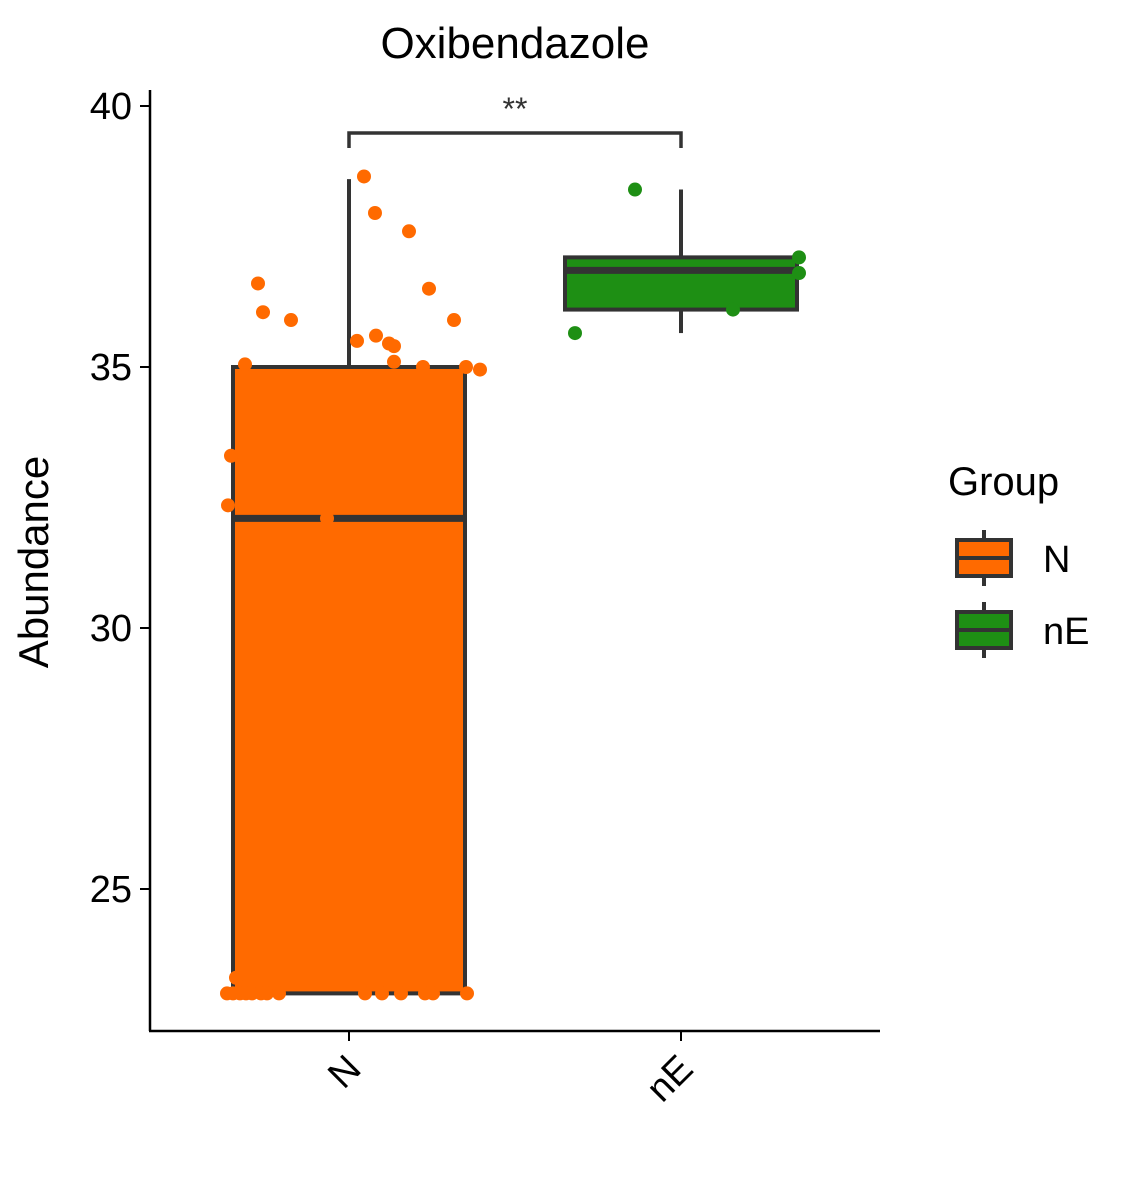 The image size is (1140, 1200). What do you see at coordinates (111, 890) in the screenshot?
I see `y-tick-label: 25` at bounding box center [111, 890].